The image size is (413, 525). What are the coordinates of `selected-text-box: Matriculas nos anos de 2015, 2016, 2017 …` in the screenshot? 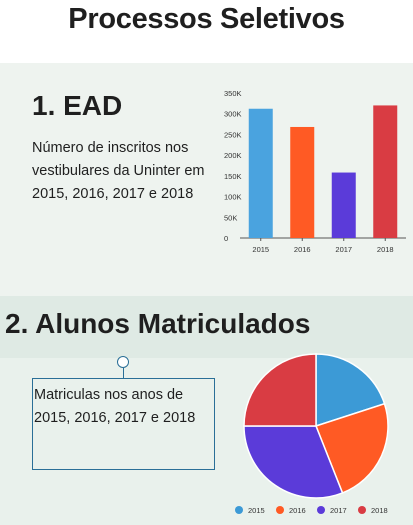 It's located at (123, 424).